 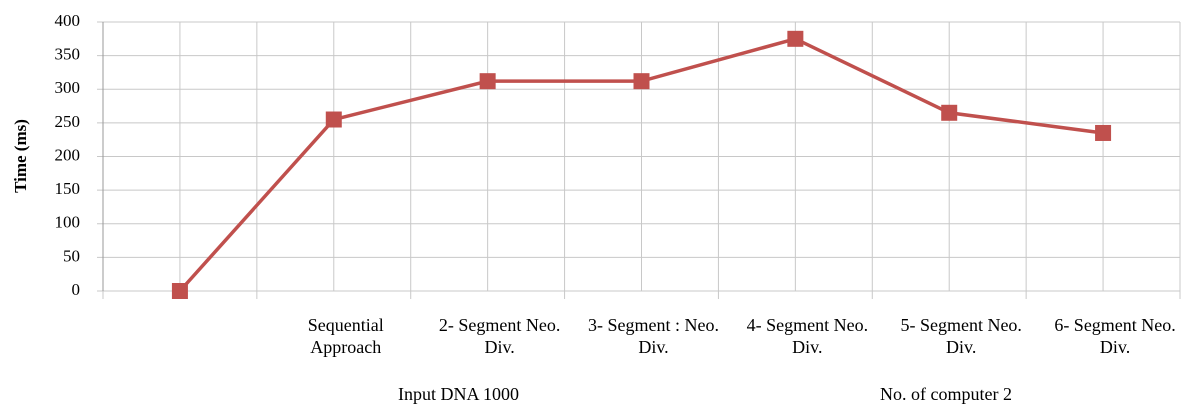 What do you see at coordinates (345, 336) in the screenshot?
I see `x-tick-label: Sequential Approach` at bounding box center [345, 336].